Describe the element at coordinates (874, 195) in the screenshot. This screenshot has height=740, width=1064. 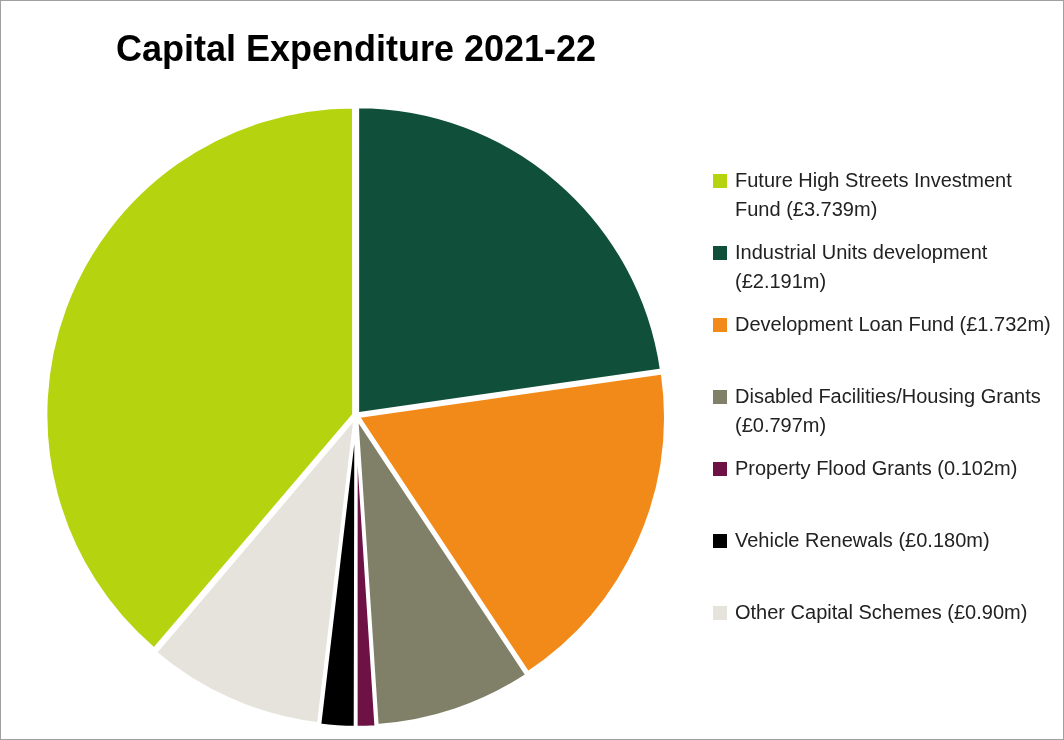
I see `legend-label: Future High Streets Investment Fund (£3.739m)` at that location.